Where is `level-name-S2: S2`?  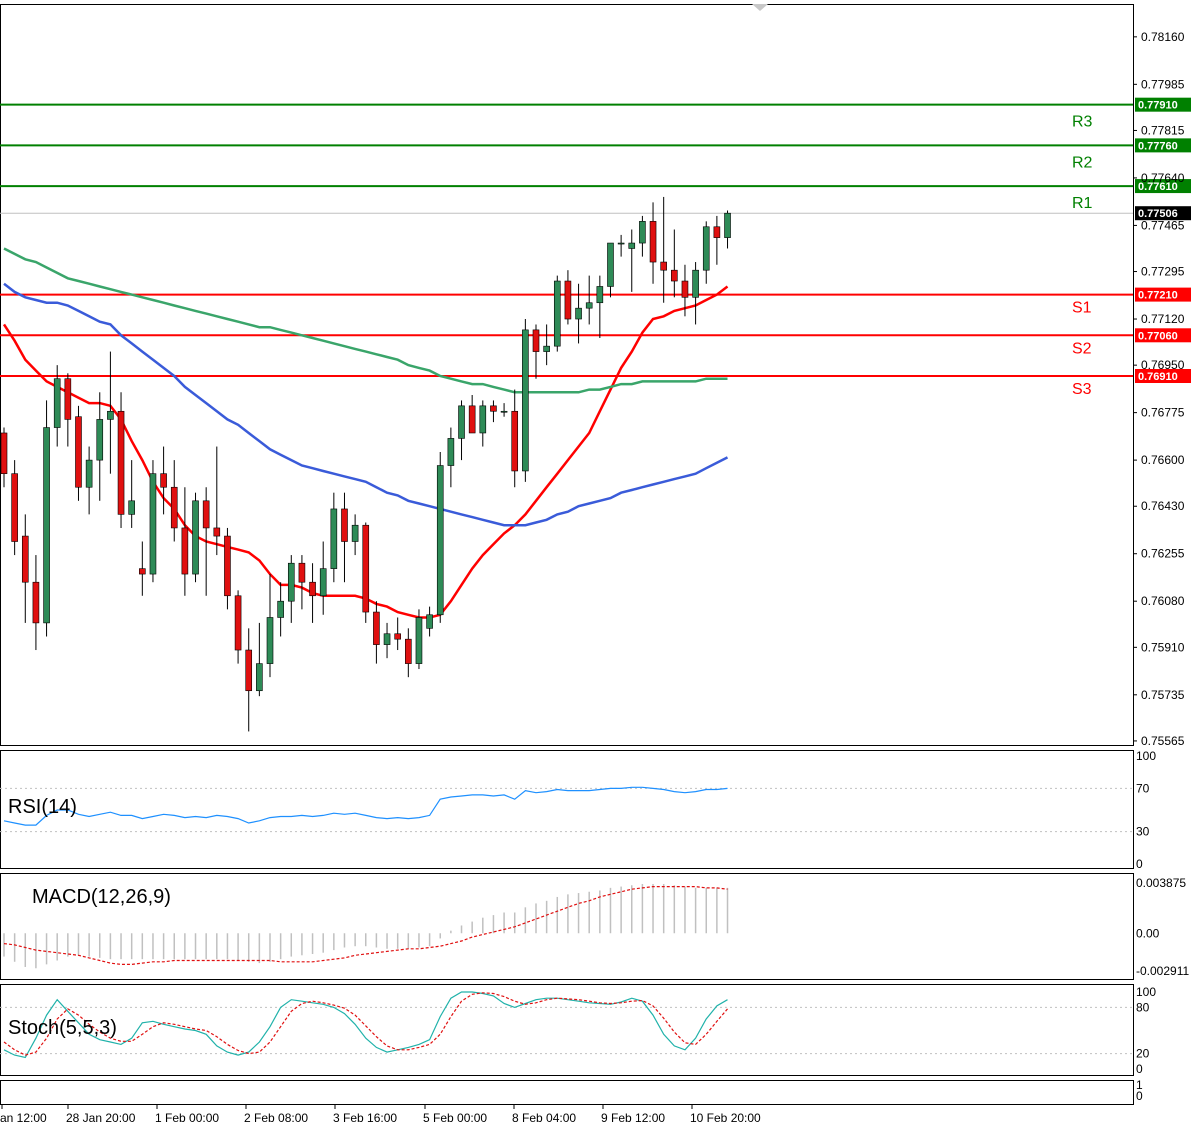
level-name-S2: S2 is located at coordinates (1082, 348).